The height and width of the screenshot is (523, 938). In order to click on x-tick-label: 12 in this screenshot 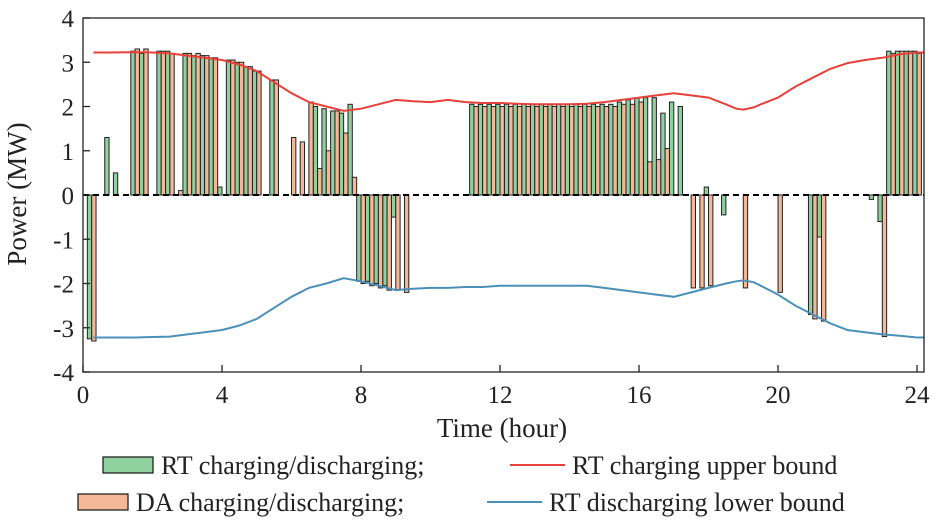, I will do `click(500, 395)`.